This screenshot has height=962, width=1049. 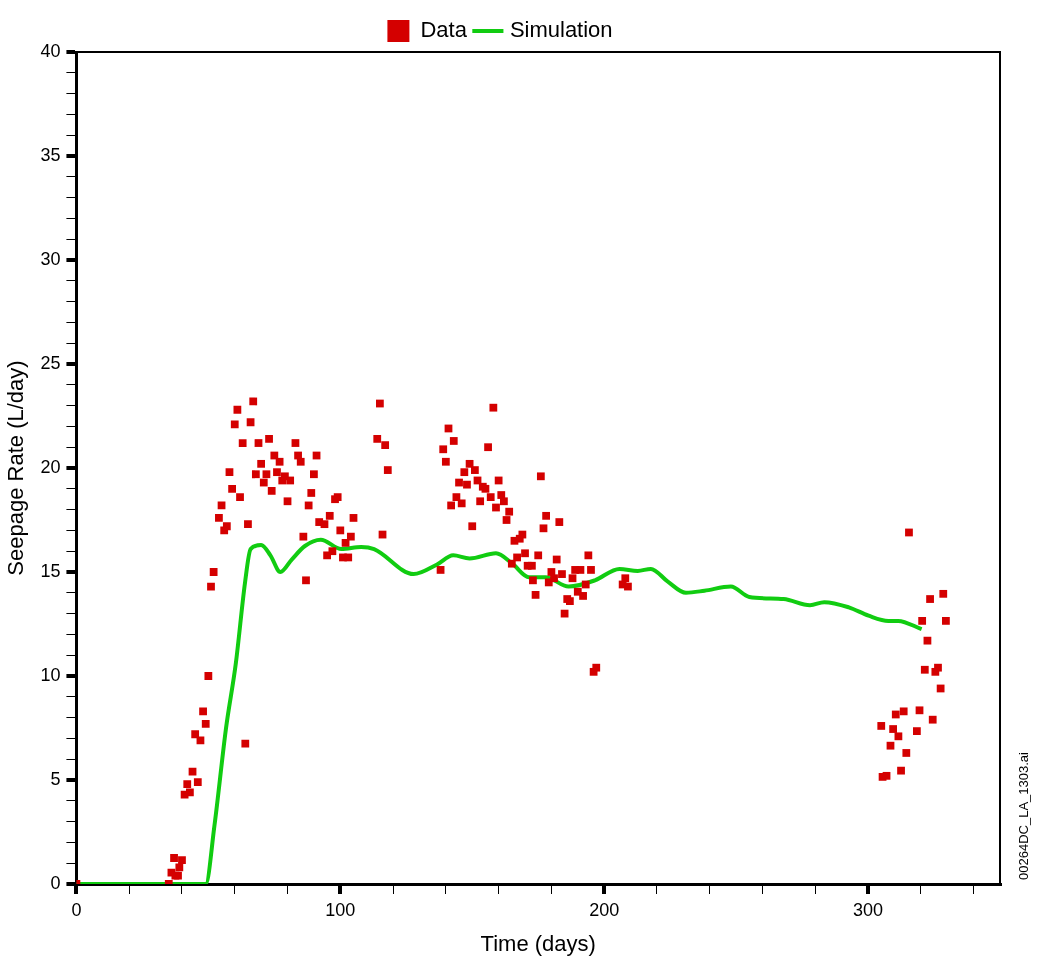 I want to click on y-tick-label: 35, so click(x=50, y=154).